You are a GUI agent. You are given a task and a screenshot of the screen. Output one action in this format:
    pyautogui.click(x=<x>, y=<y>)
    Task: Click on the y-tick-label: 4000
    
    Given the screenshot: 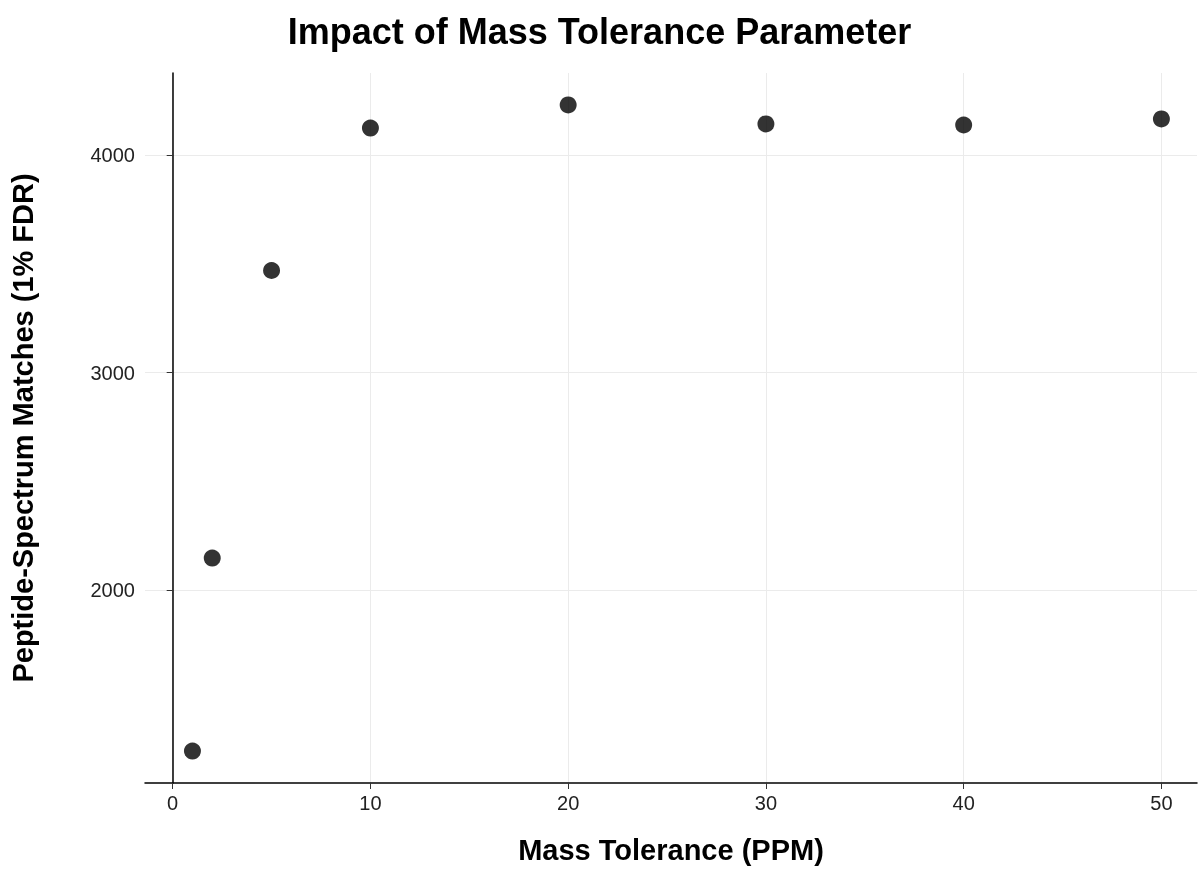 What is the action you would take?
    pyautogui.click(x=112, y=155)
    